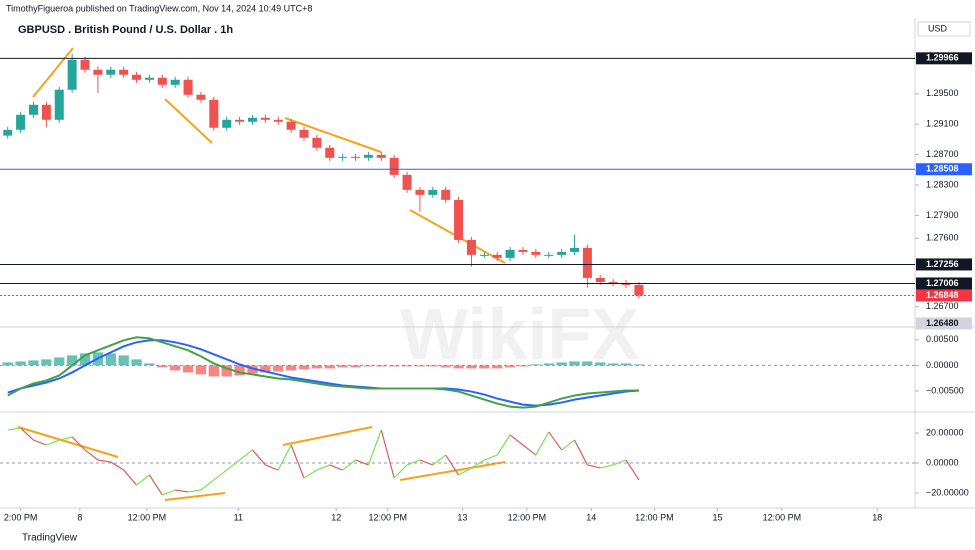 Image resolution: width=975 pixels, height=550 pixels. What do you see at coordinates (942, 154) in the screenshot?
I see `y-tick-label: 1.28700` at bounding box center [942, 154].